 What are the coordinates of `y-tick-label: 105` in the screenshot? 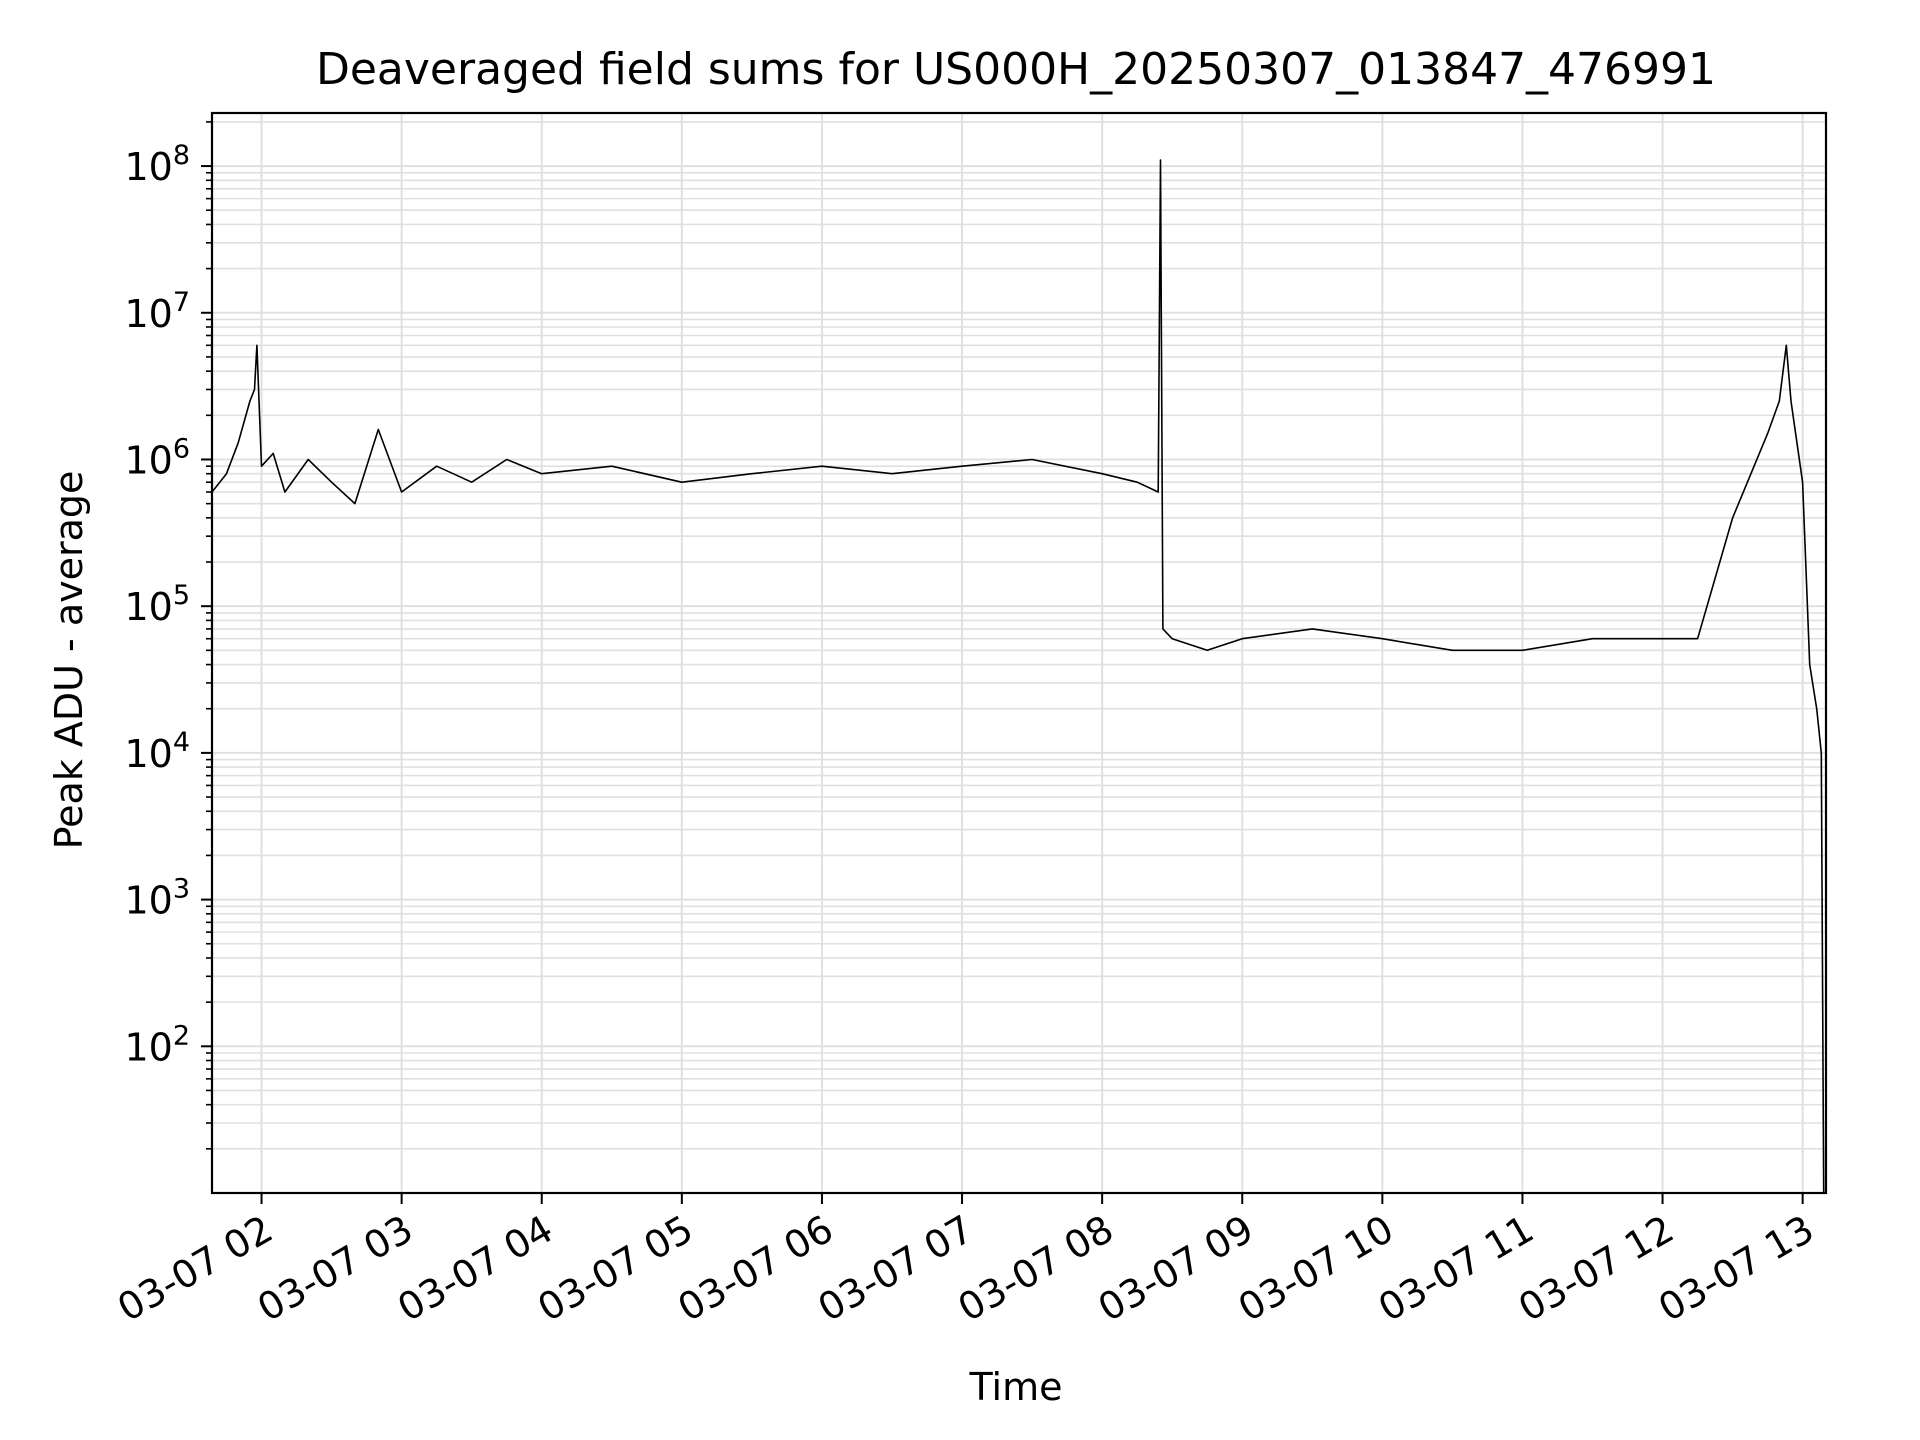 It's located at (157, 604).